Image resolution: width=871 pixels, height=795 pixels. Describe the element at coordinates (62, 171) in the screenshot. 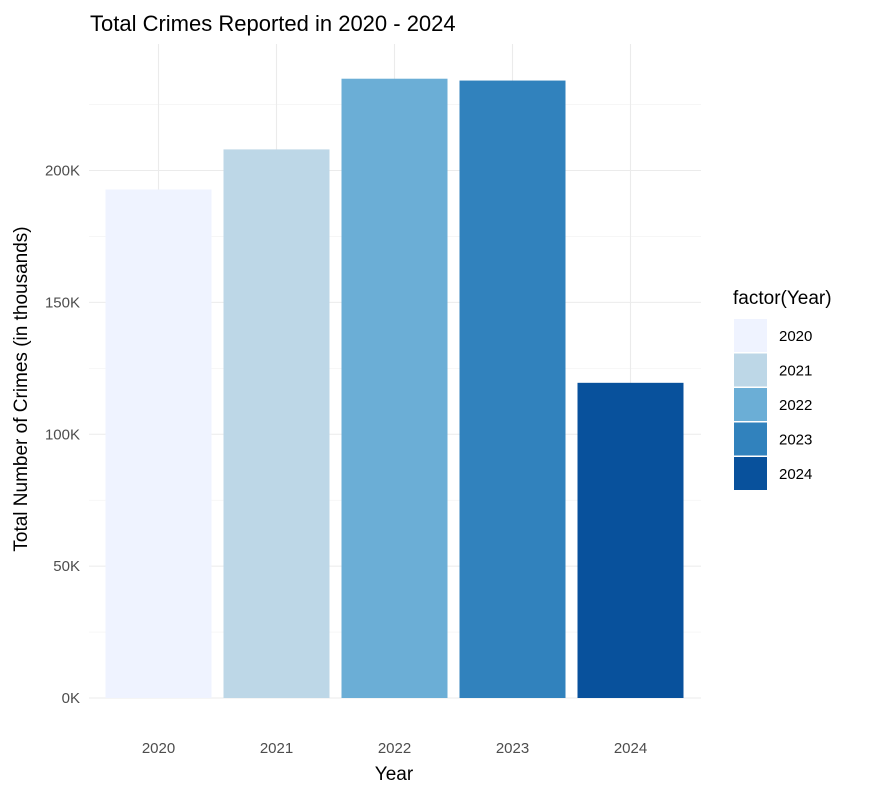

I see `y-tick-label: 200K` at that location.